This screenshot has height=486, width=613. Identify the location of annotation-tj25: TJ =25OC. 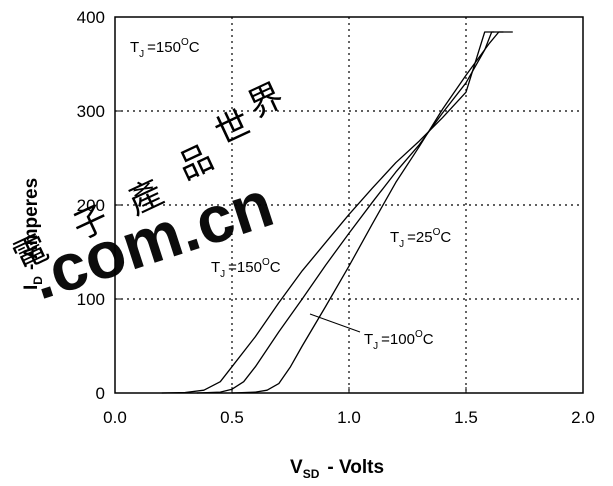
(420, 238).